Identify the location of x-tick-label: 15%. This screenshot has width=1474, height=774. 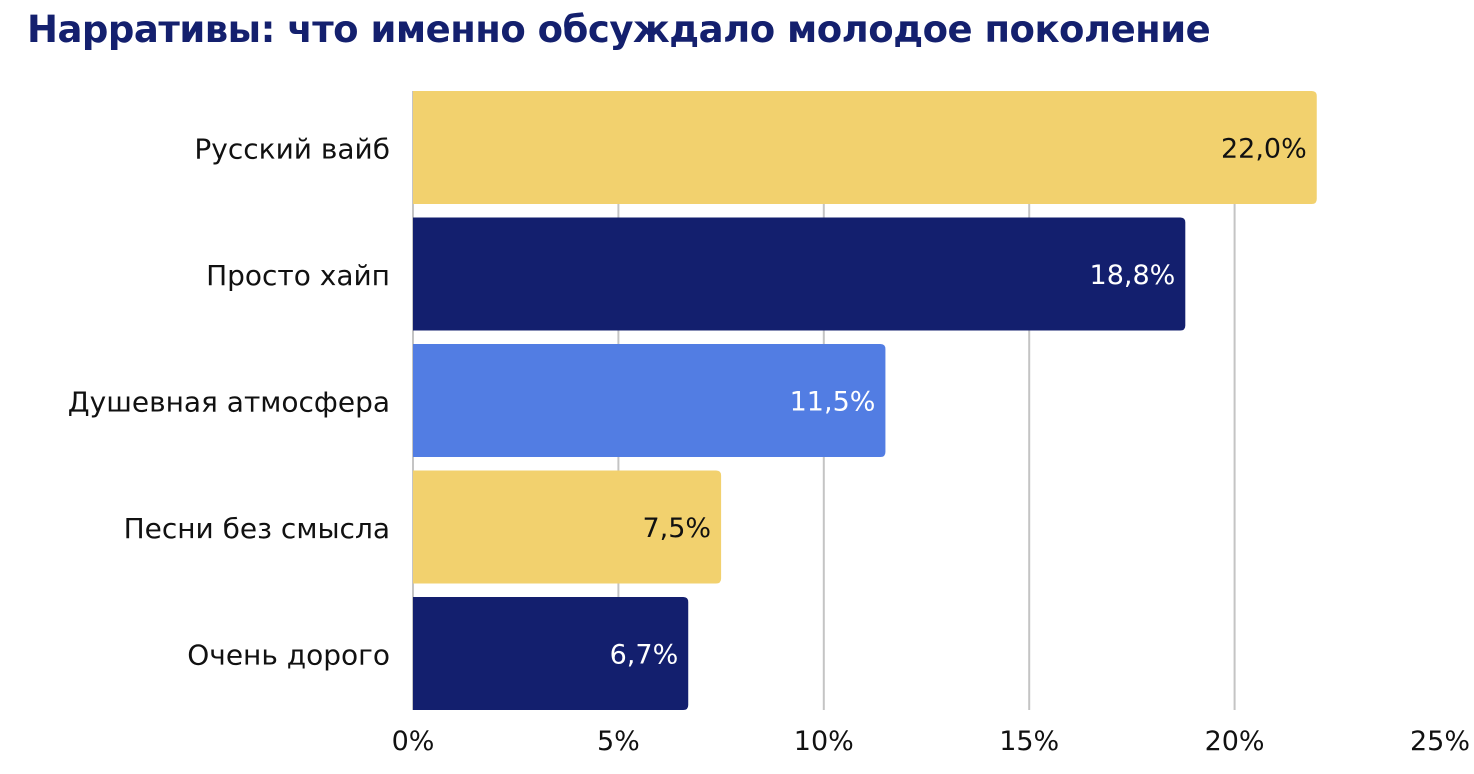
(1029, 741).